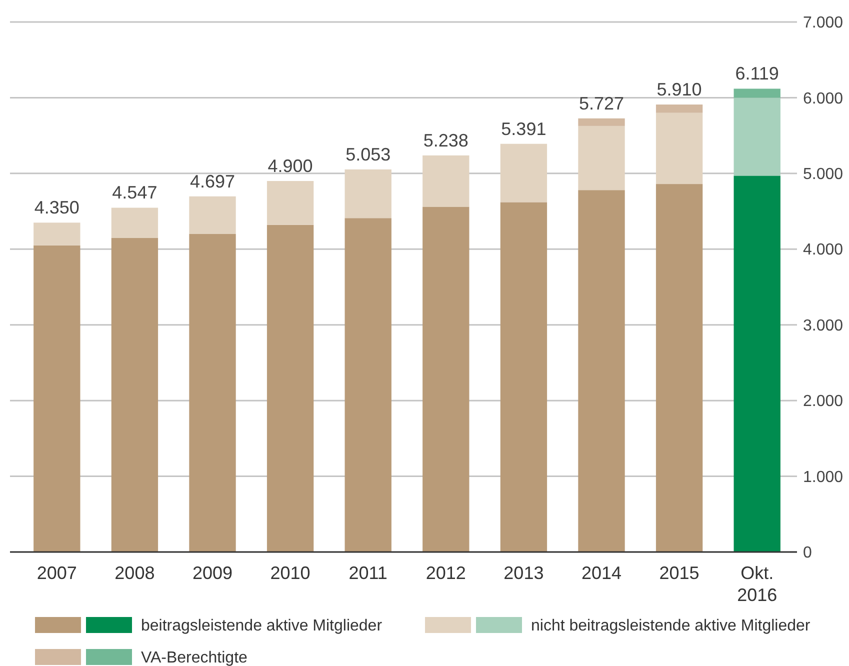 Image resolution: width=849 pixels, height=666 pixels. I want to click on y-tick-label: 7.000, so click(823, 23).